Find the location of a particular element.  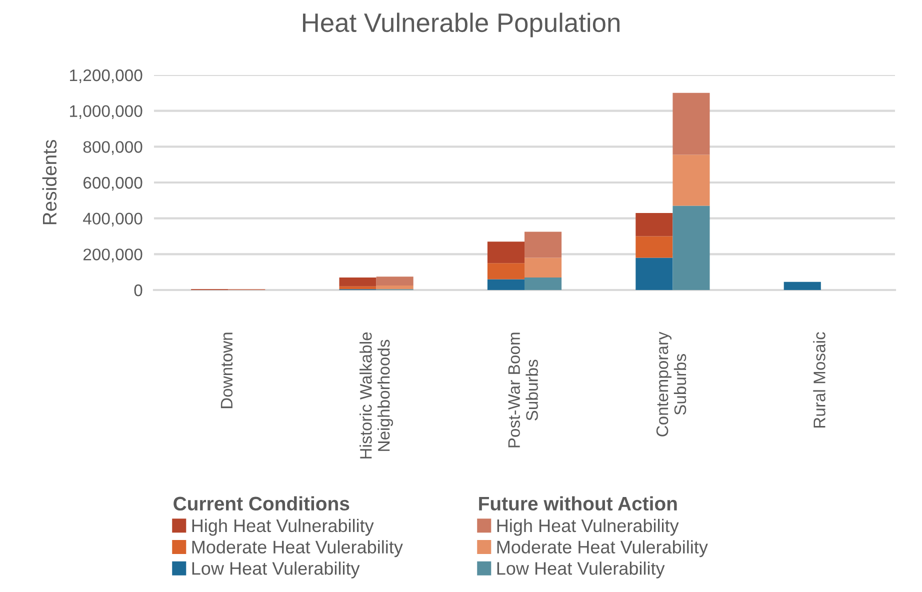

text: Future without Action is located at coordinates (578, 503).